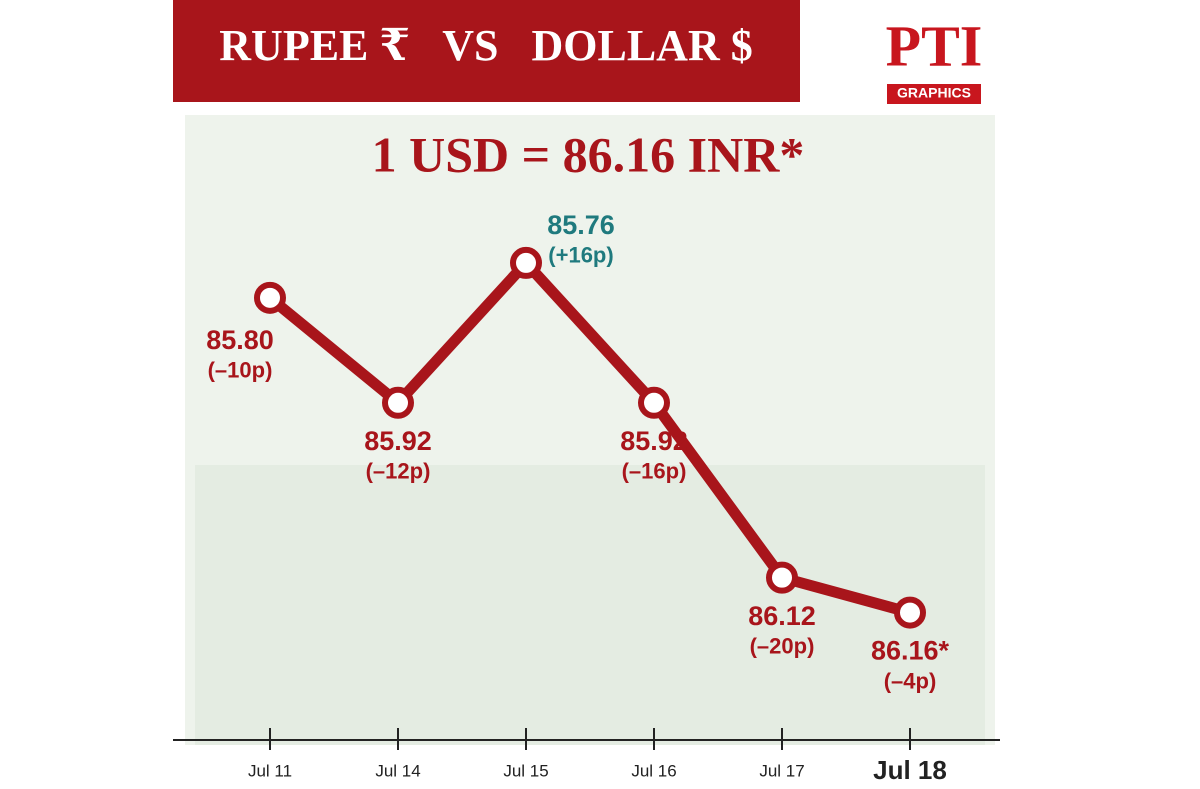 Image resolution: width=1200 pixels, height=789 pixels. What do you see at coordinates (398, 471) in the screenshot?
I see `change-label: (–12p)` at bounding box center [398, 471].